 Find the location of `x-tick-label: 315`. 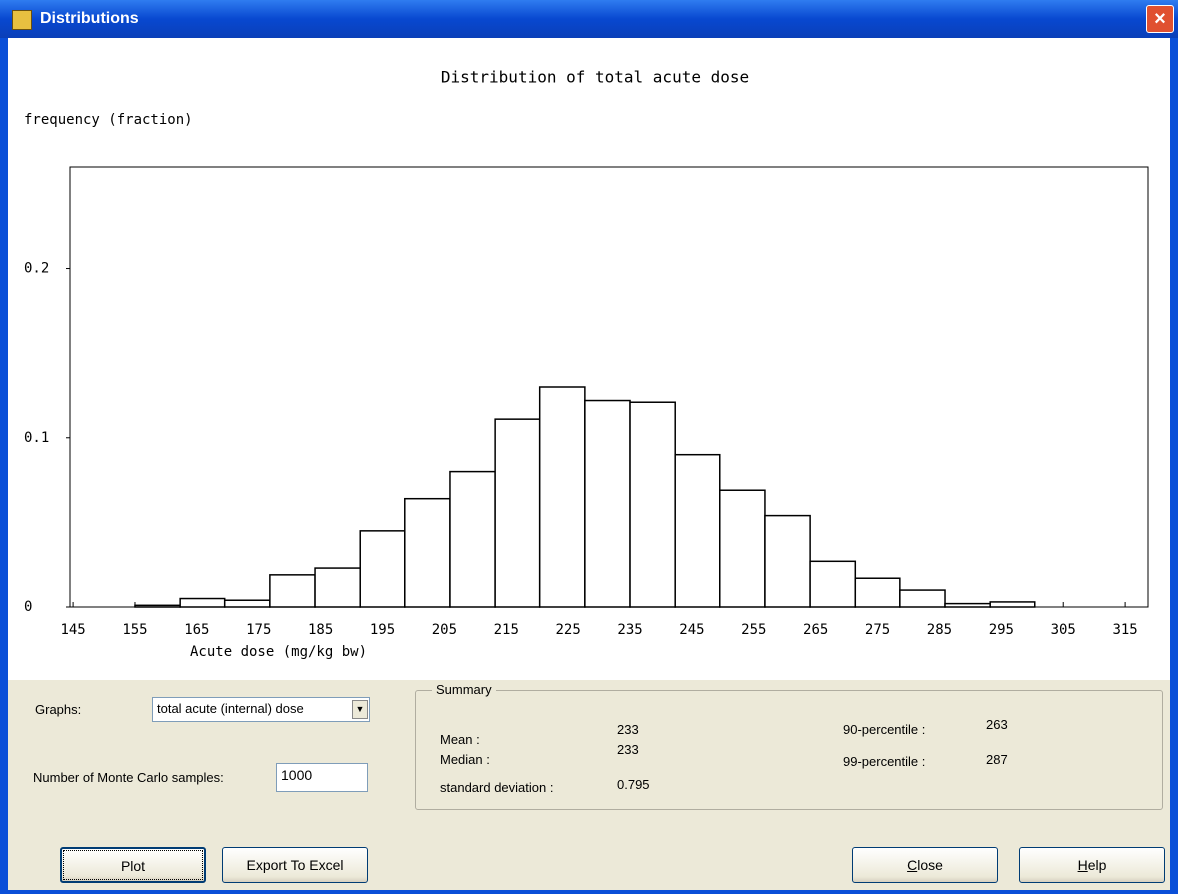

x-tick-label: 315 is located at coordinates (1124, 630).